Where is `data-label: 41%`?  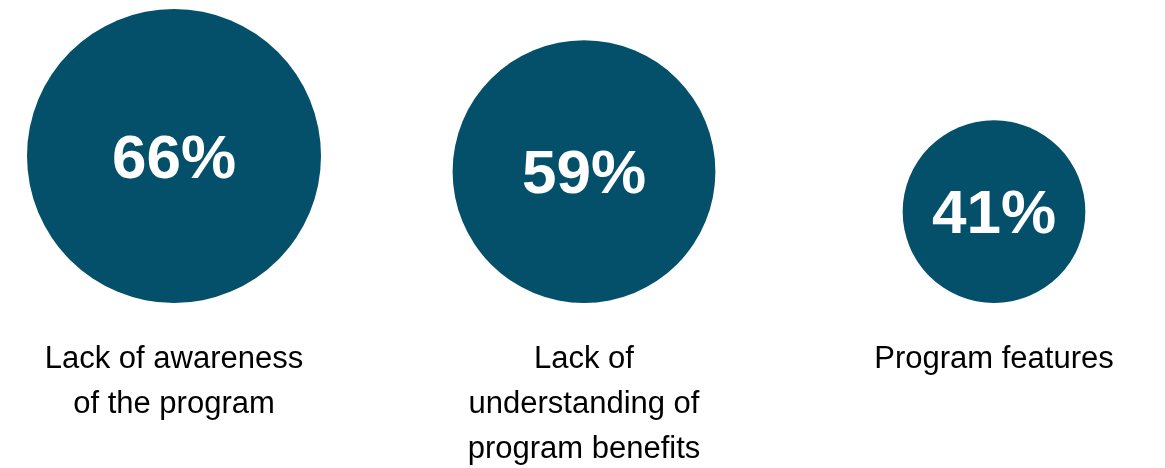
data-label: 41% is located at coordinates (994, 212).